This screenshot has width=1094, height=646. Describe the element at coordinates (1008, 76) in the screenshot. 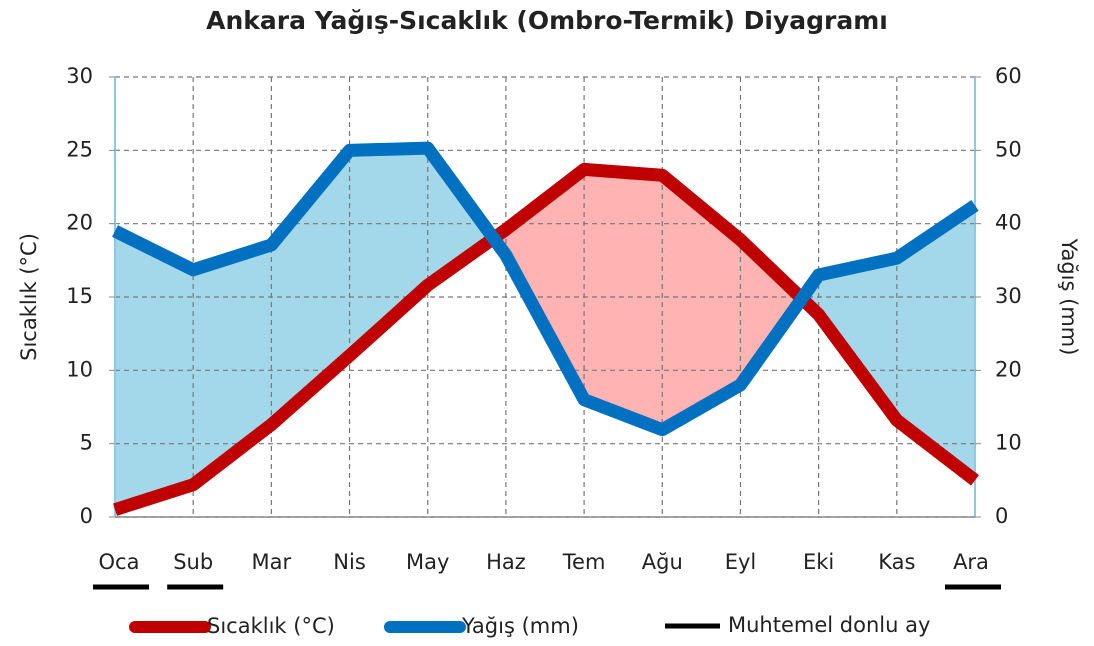

I see `y2-tick-label: 60` at that location.